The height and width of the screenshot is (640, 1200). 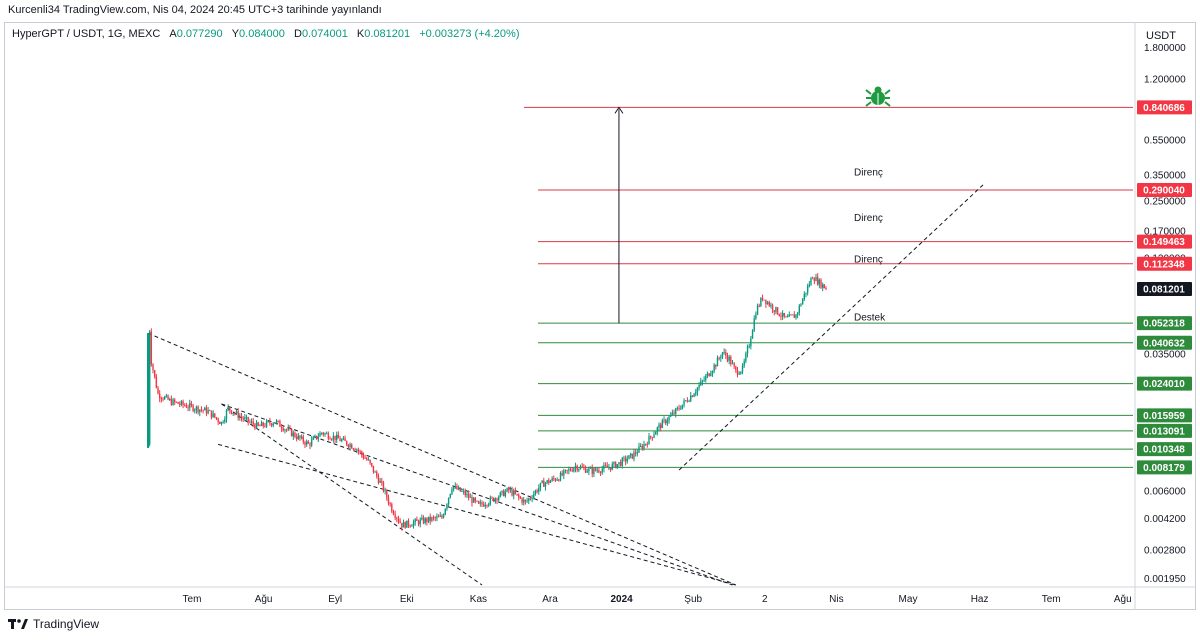 What do you see at coordinates (1161, 36) in the screenshot?
I see `currency-label: USDT` at bounding box center [1161, 36].